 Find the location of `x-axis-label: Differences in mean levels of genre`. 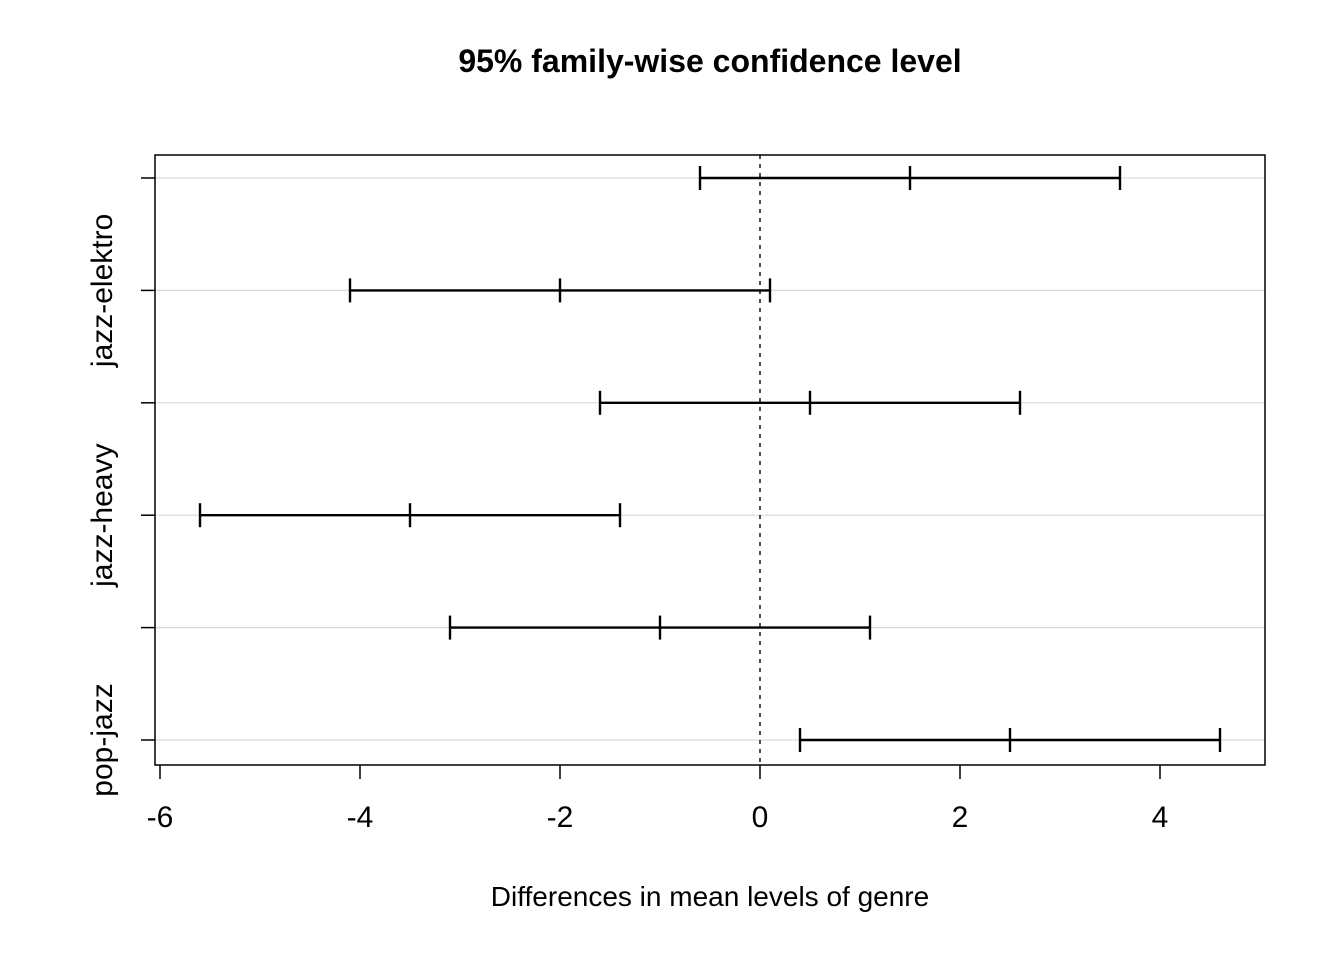

x-axis-label: Differences in mean levels of genre is located at coordinates (710, 896).